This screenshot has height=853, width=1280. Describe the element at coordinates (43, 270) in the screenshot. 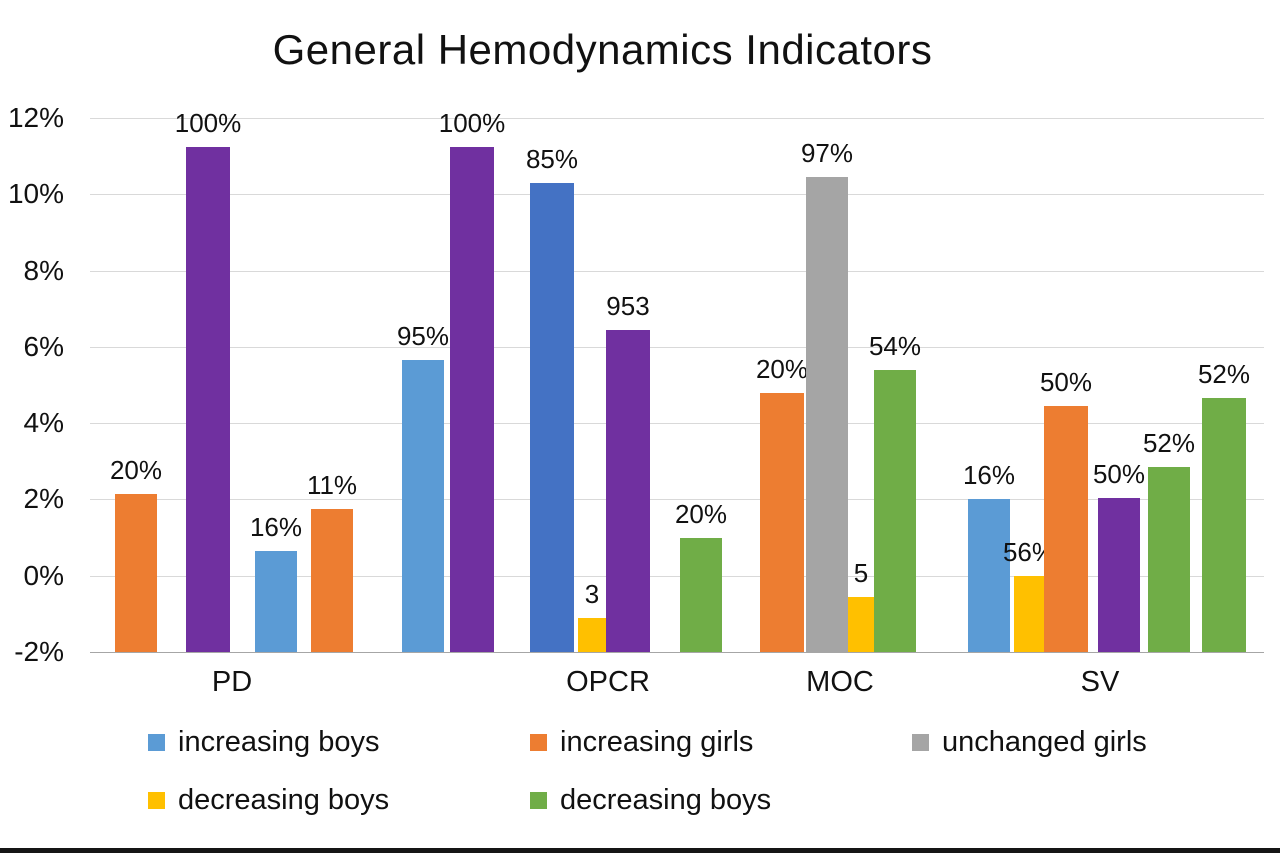

I see `y-tick-label: 8%` at that location.